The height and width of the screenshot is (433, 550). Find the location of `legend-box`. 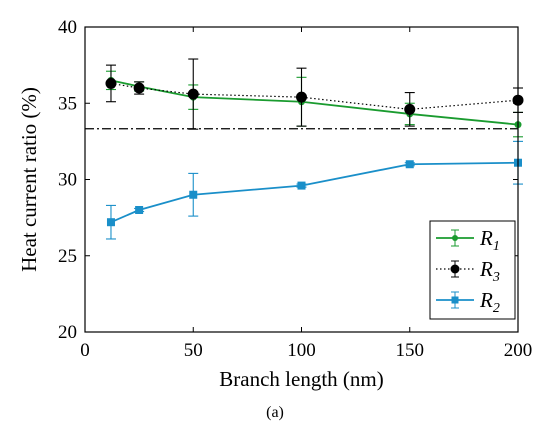

legend-box is located at coordinates (472, 270).